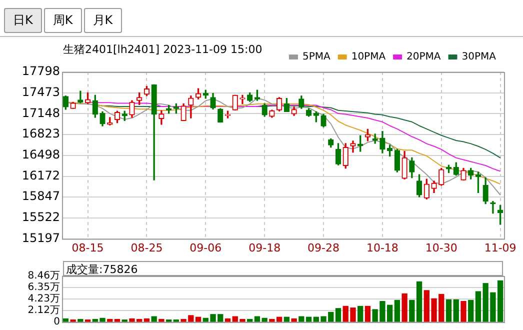  I want to click on y-tick-label: 15197, so click(41, 237).